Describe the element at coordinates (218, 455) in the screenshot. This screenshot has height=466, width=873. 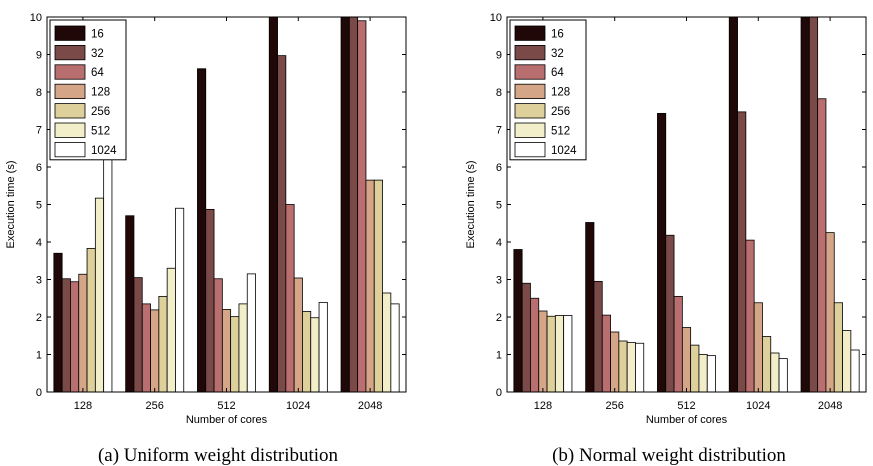
I see `chart-caption: (a) Uniform weight distribution` at that location.